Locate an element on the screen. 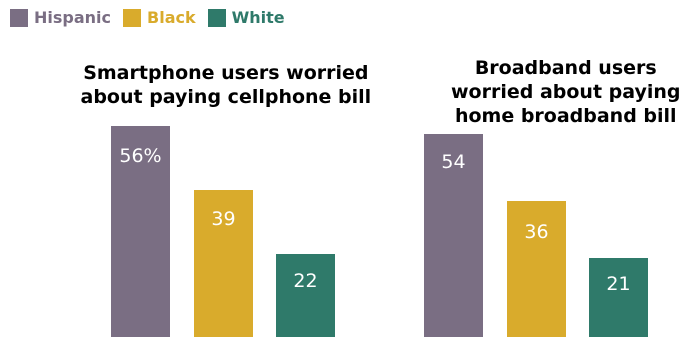 This screenshot has height=337, width=699. bar-2-black is located at coordinates (536, 269).